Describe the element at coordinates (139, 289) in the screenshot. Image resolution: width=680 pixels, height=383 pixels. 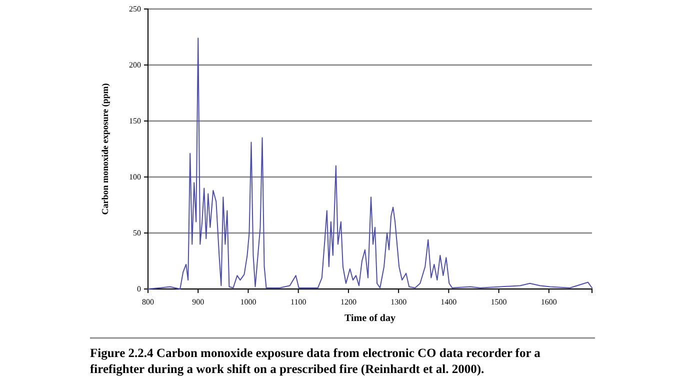
I see `y-tick-label: 0` at that location.